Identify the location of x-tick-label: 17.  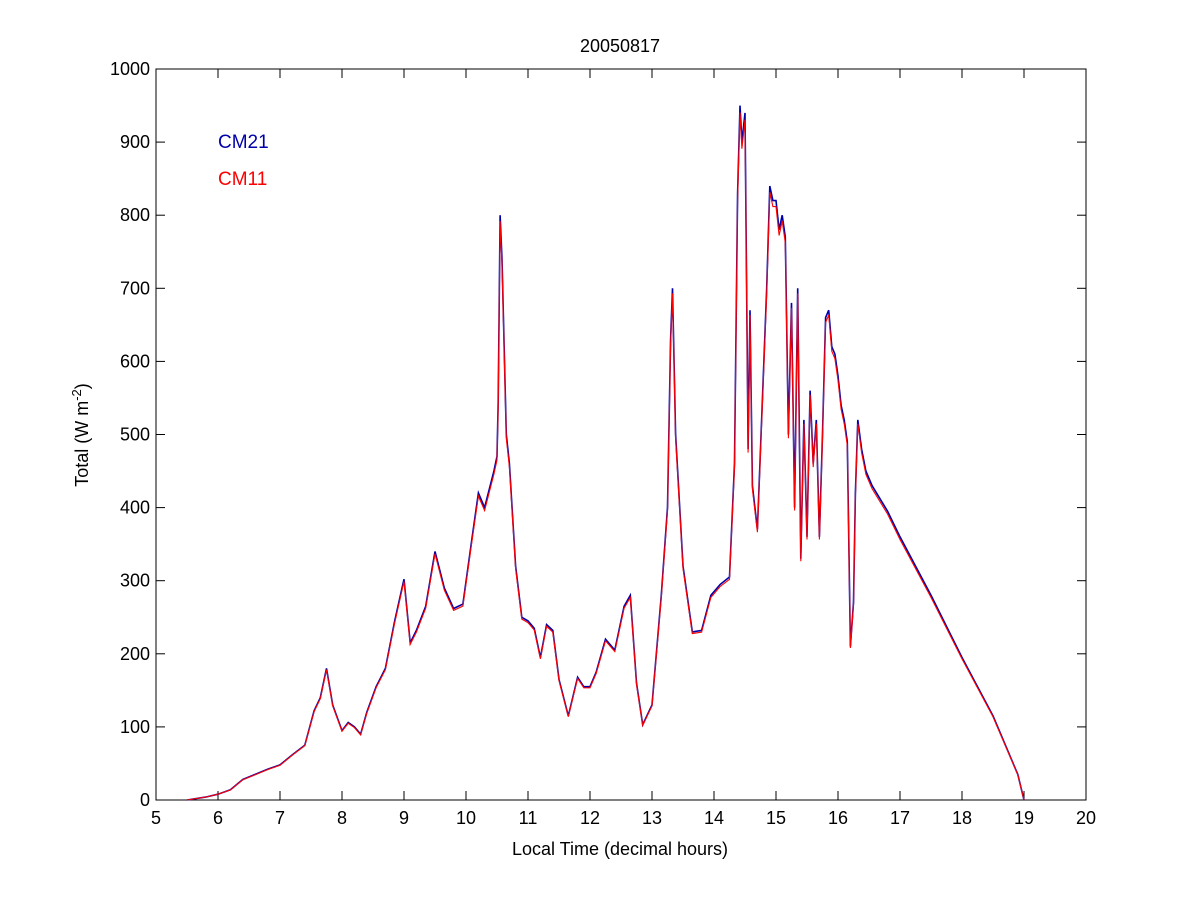
(900, 818).